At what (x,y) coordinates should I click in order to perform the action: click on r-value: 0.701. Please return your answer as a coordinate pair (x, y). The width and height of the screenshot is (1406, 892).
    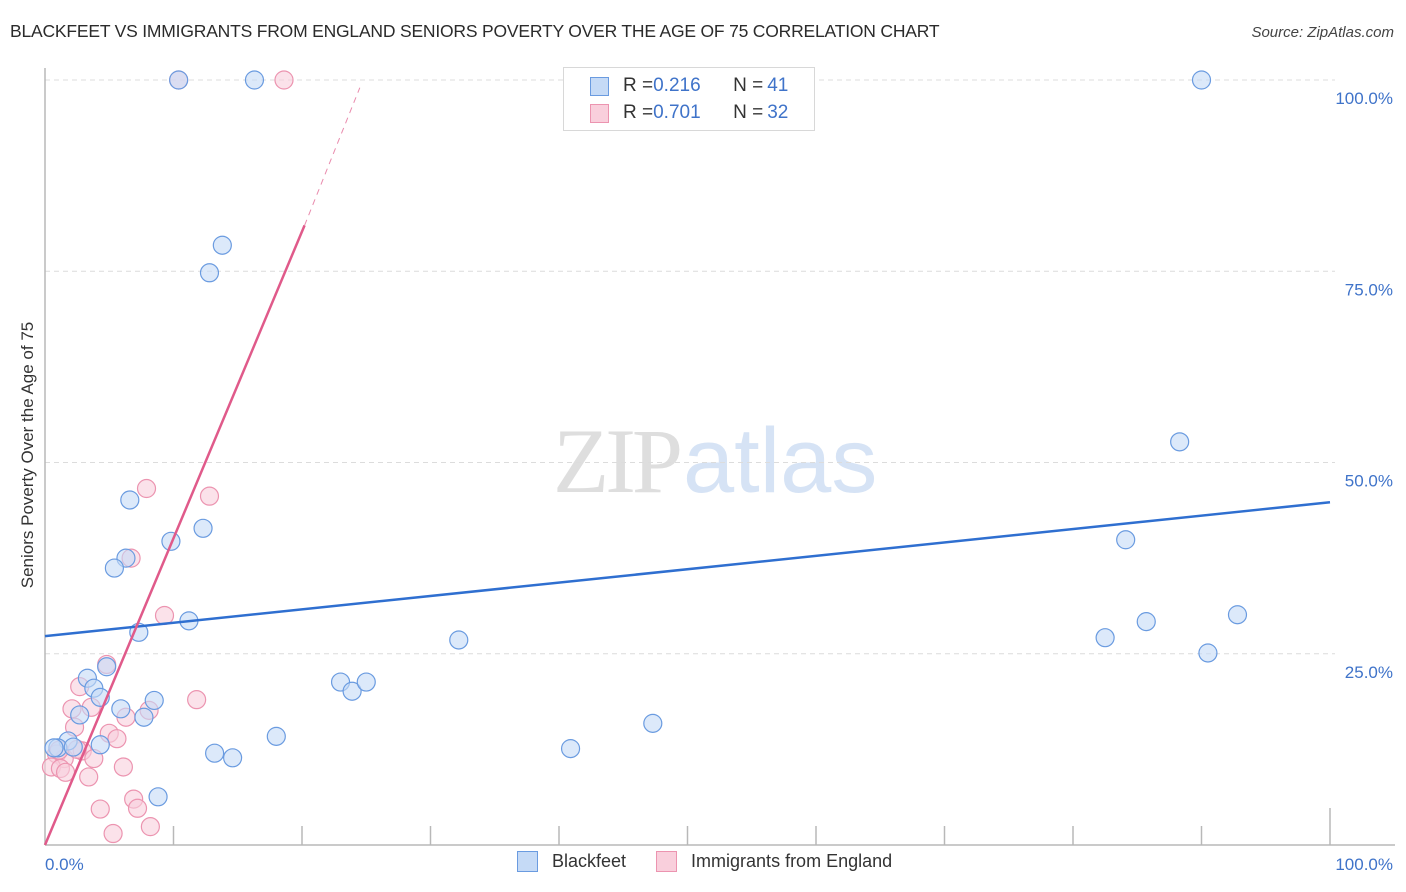
    Looking at the image, I should click on (677, 112).